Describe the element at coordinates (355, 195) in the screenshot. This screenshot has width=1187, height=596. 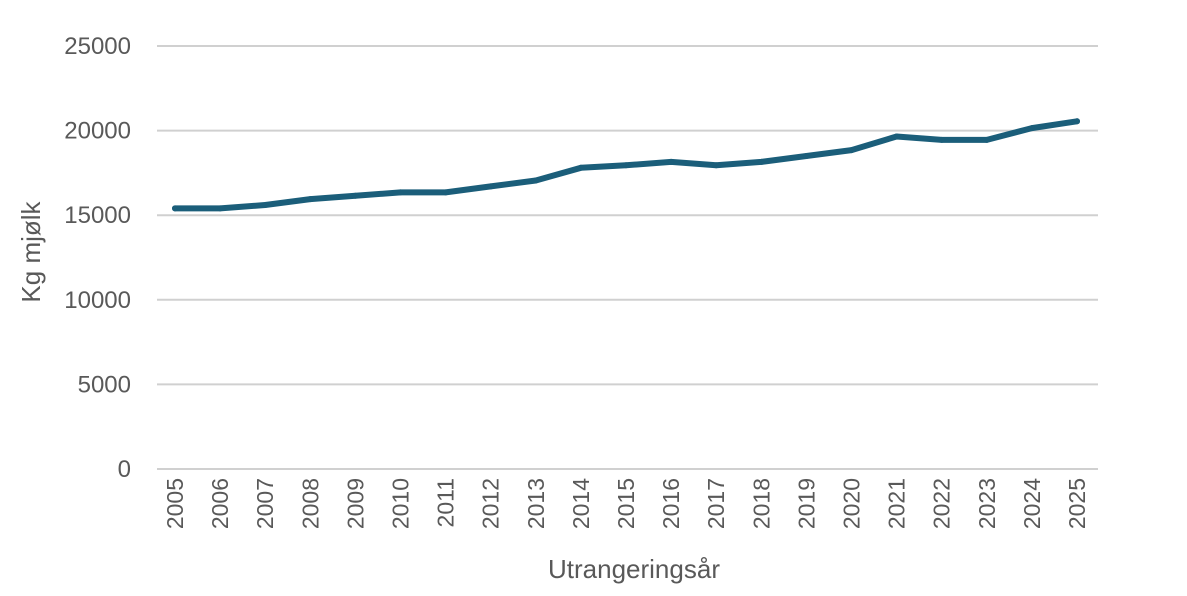
I see `data-point-2009` at that location.